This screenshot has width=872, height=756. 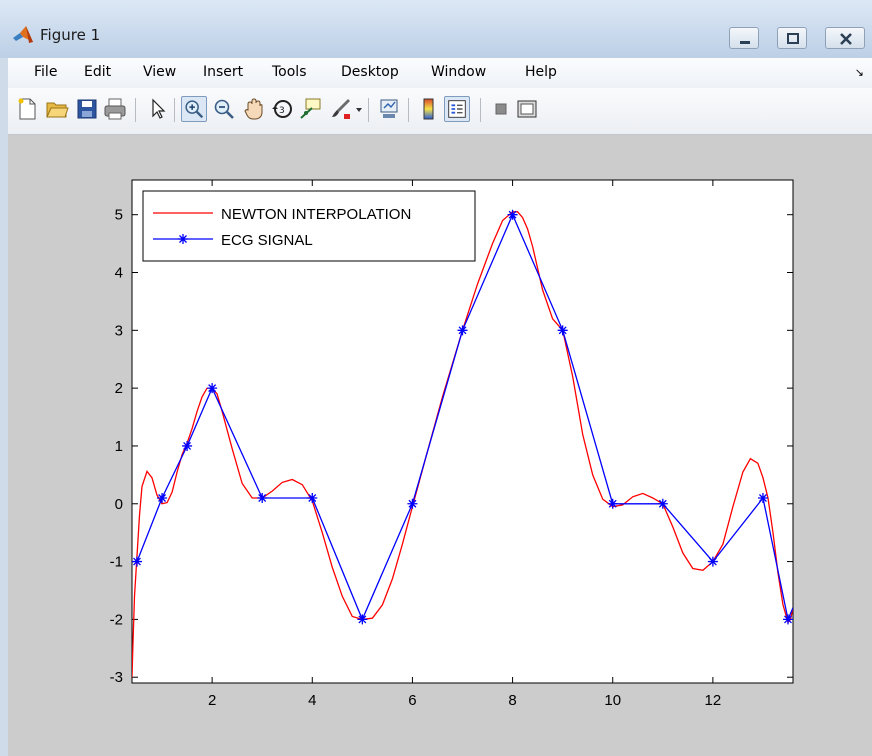 What do you see at coordinates (57, 109) in the screenshot?
I see `open-file-icon` at bounding box center [57, 109].